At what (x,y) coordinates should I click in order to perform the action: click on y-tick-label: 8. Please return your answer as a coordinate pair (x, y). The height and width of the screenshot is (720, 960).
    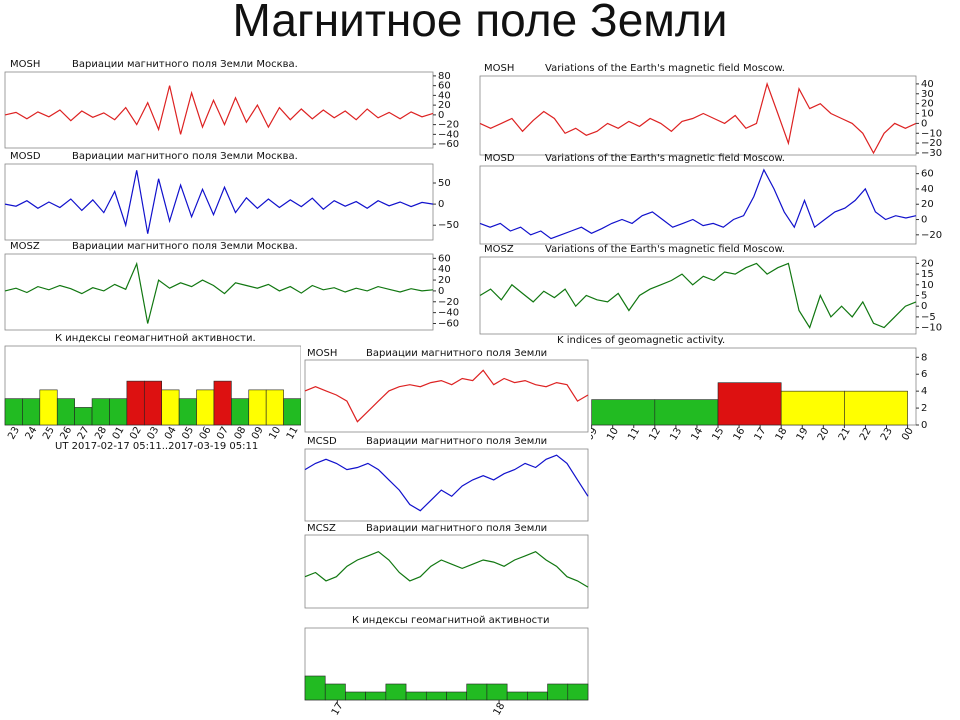
    Looking at the image, I should click on (924, 357).